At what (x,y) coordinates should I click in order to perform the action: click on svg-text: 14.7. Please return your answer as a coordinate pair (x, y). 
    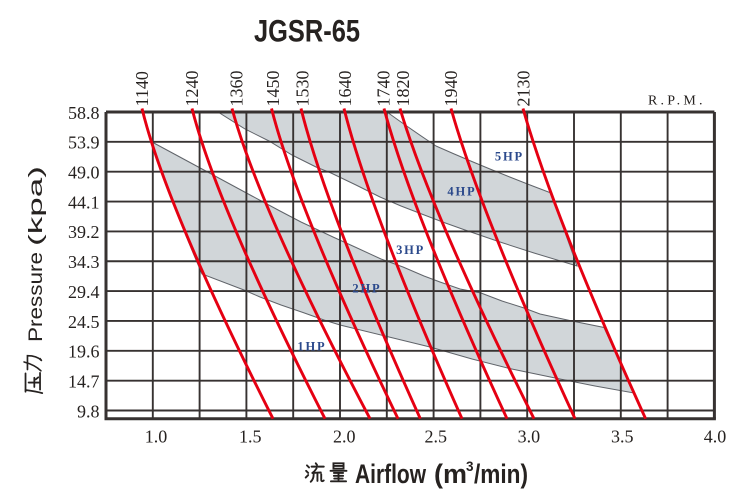
    Looking at the image, I should click on (84, 382).